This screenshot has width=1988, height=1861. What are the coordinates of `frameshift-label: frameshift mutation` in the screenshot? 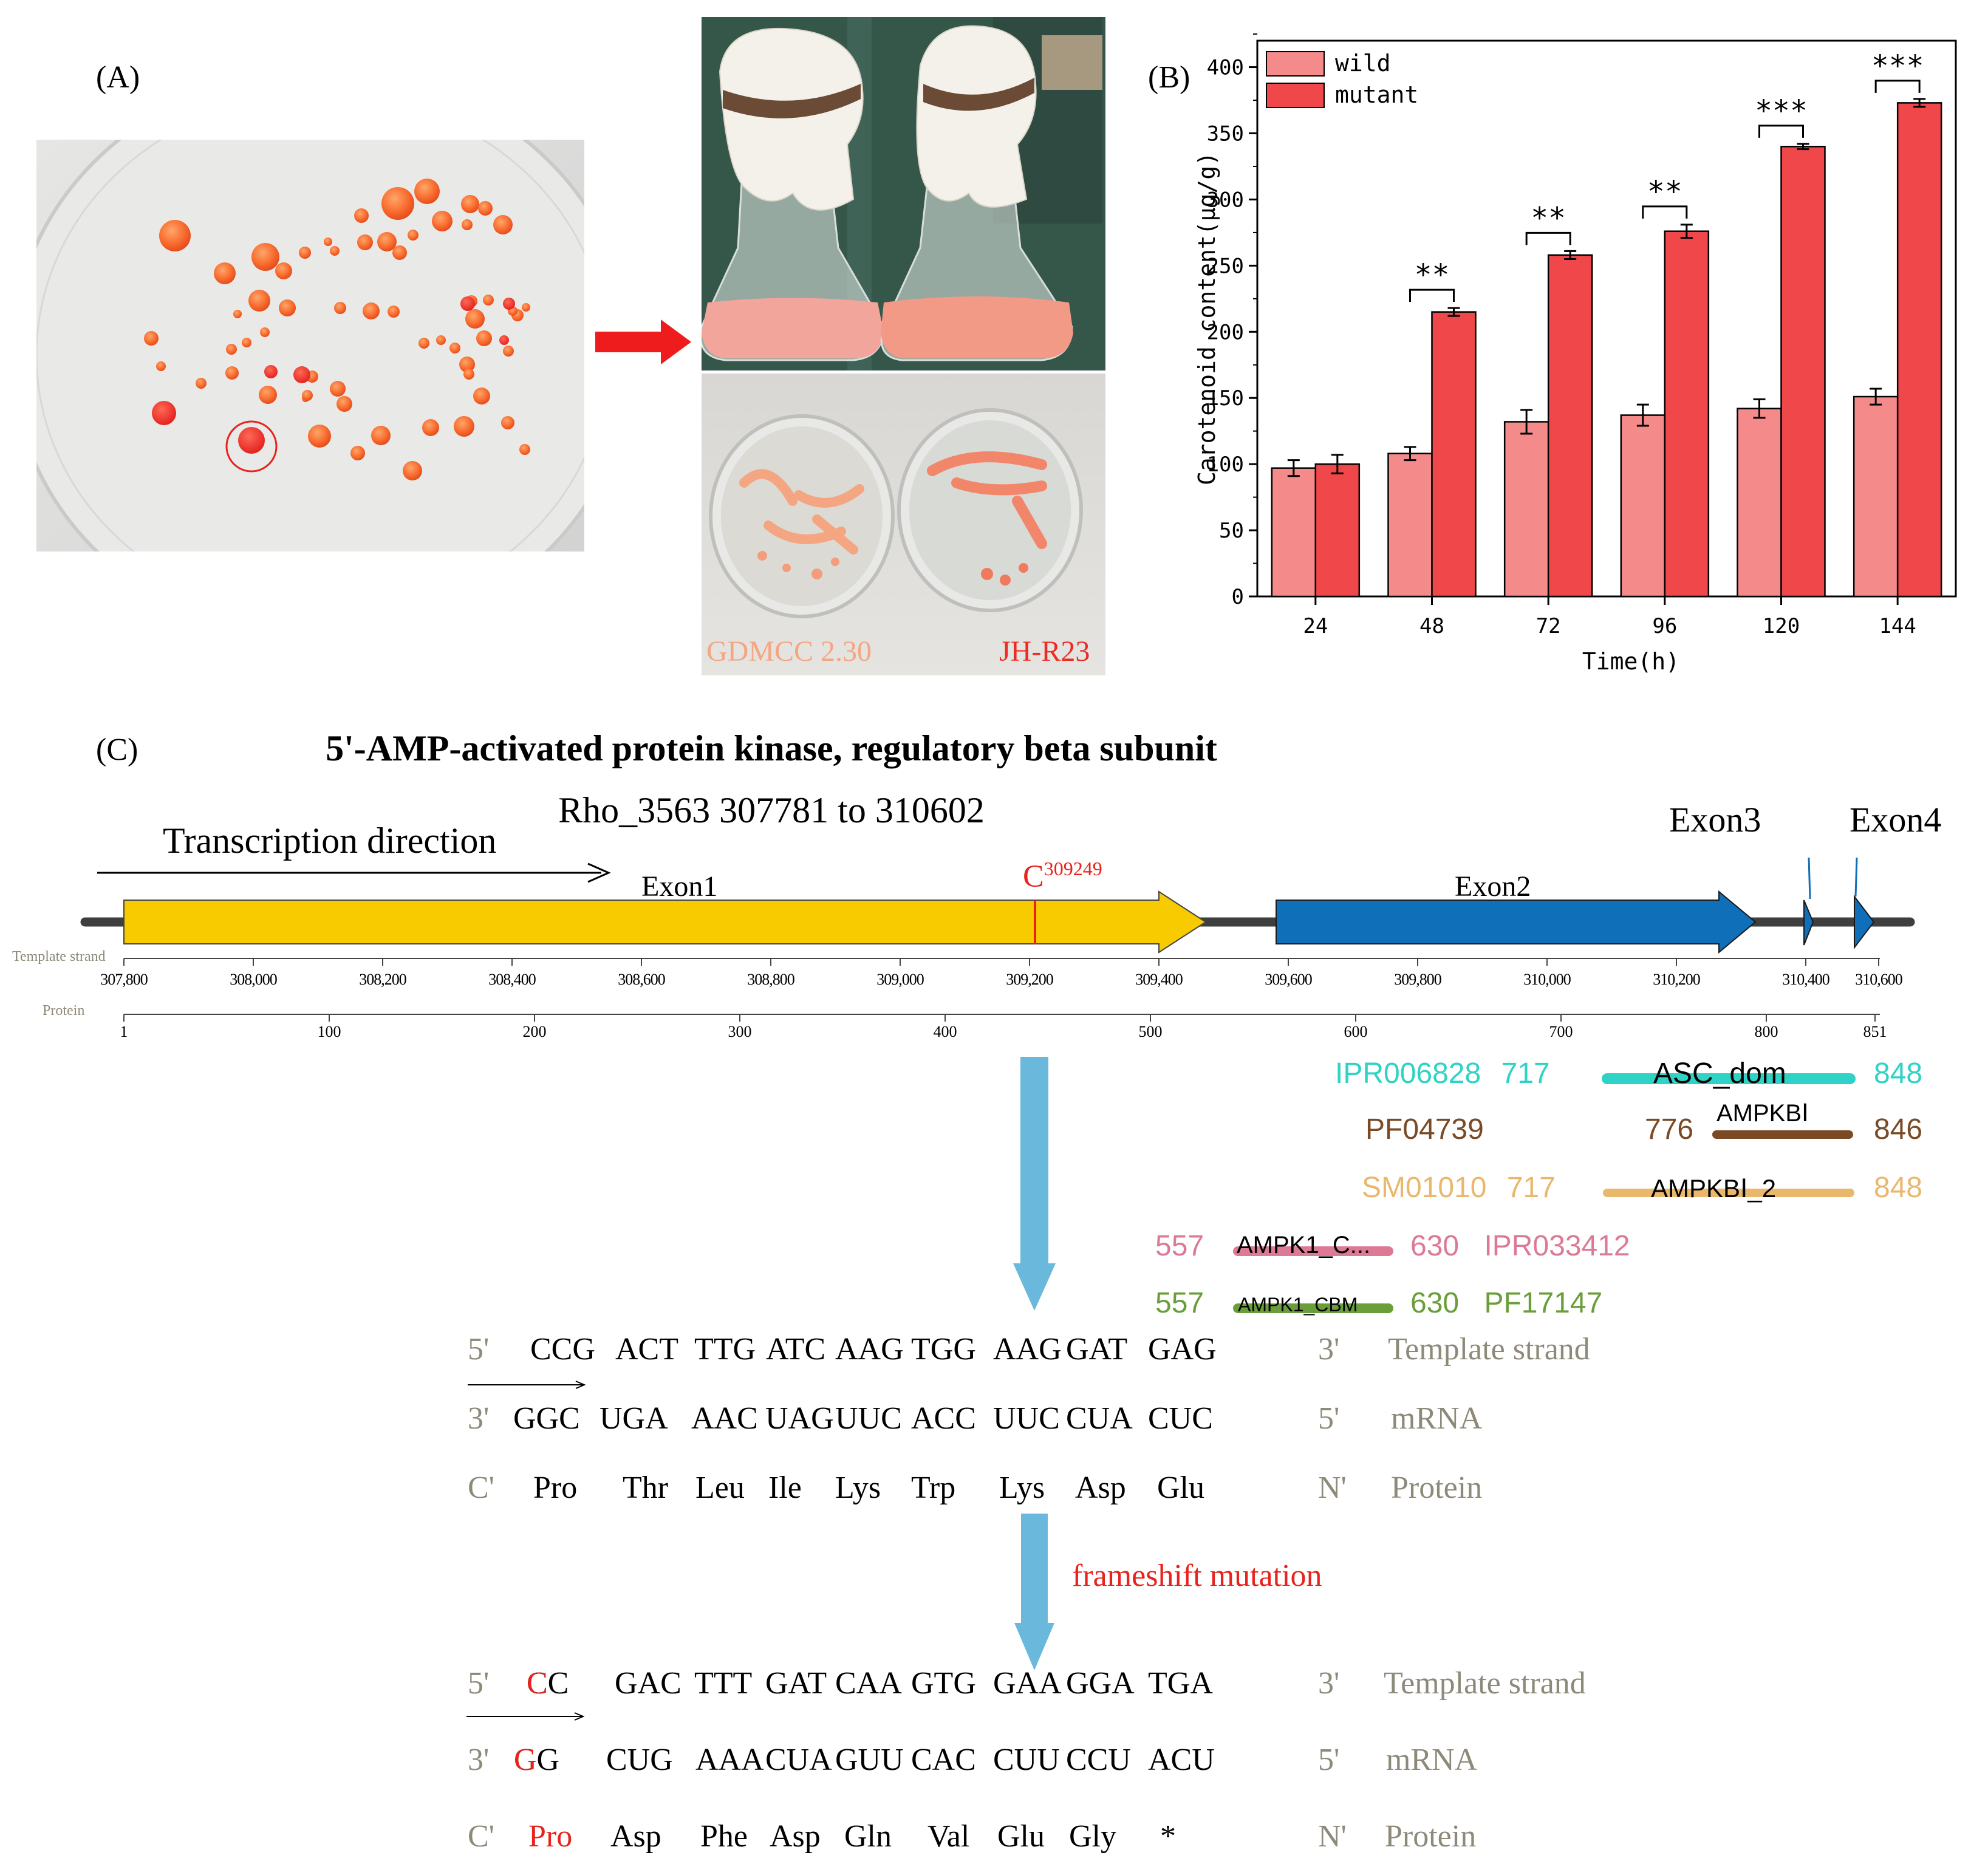 It's located at (1197, 1576).